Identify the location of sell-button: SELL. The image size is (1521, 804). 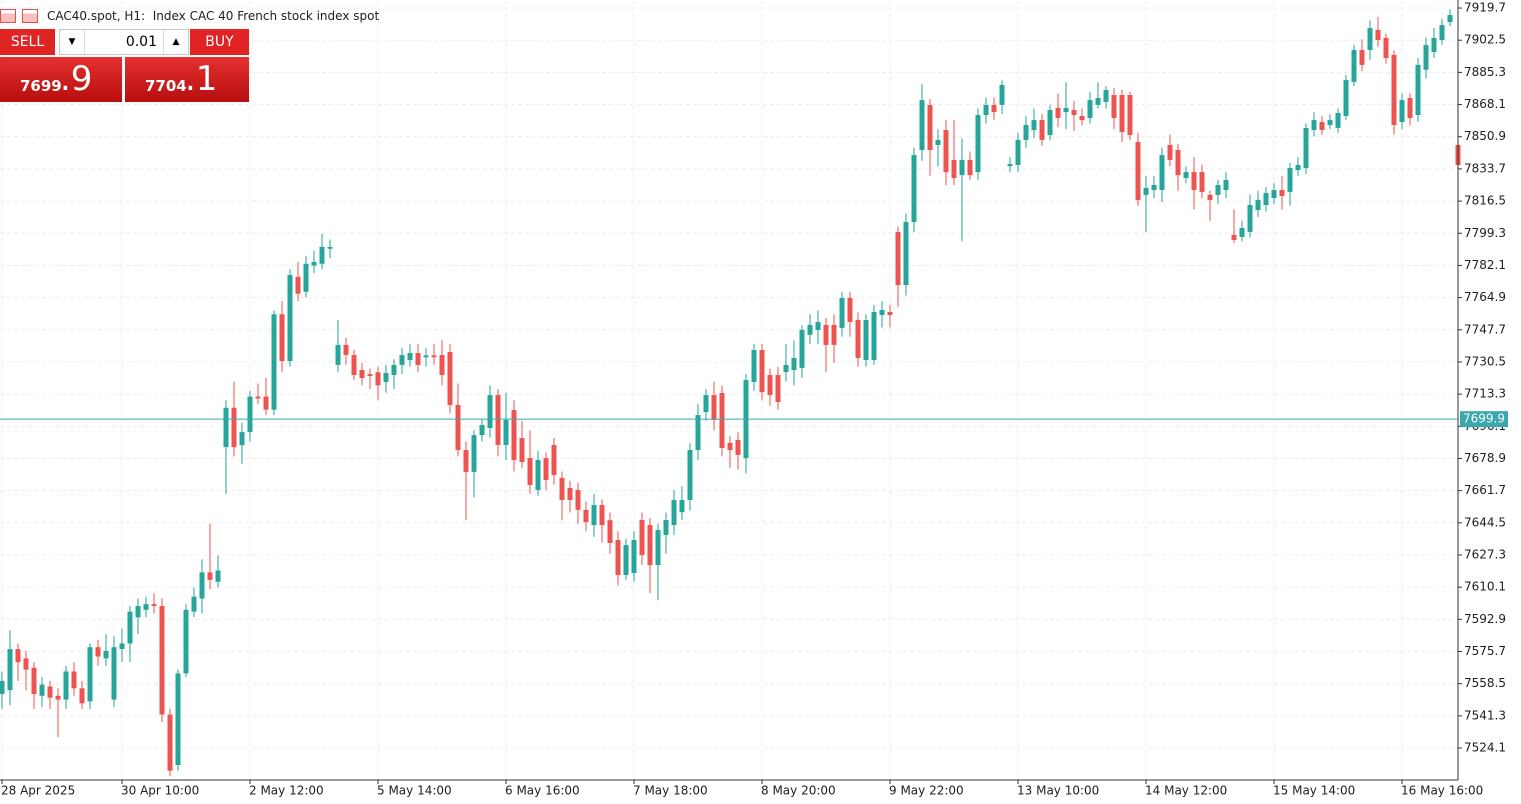
(27, 42).